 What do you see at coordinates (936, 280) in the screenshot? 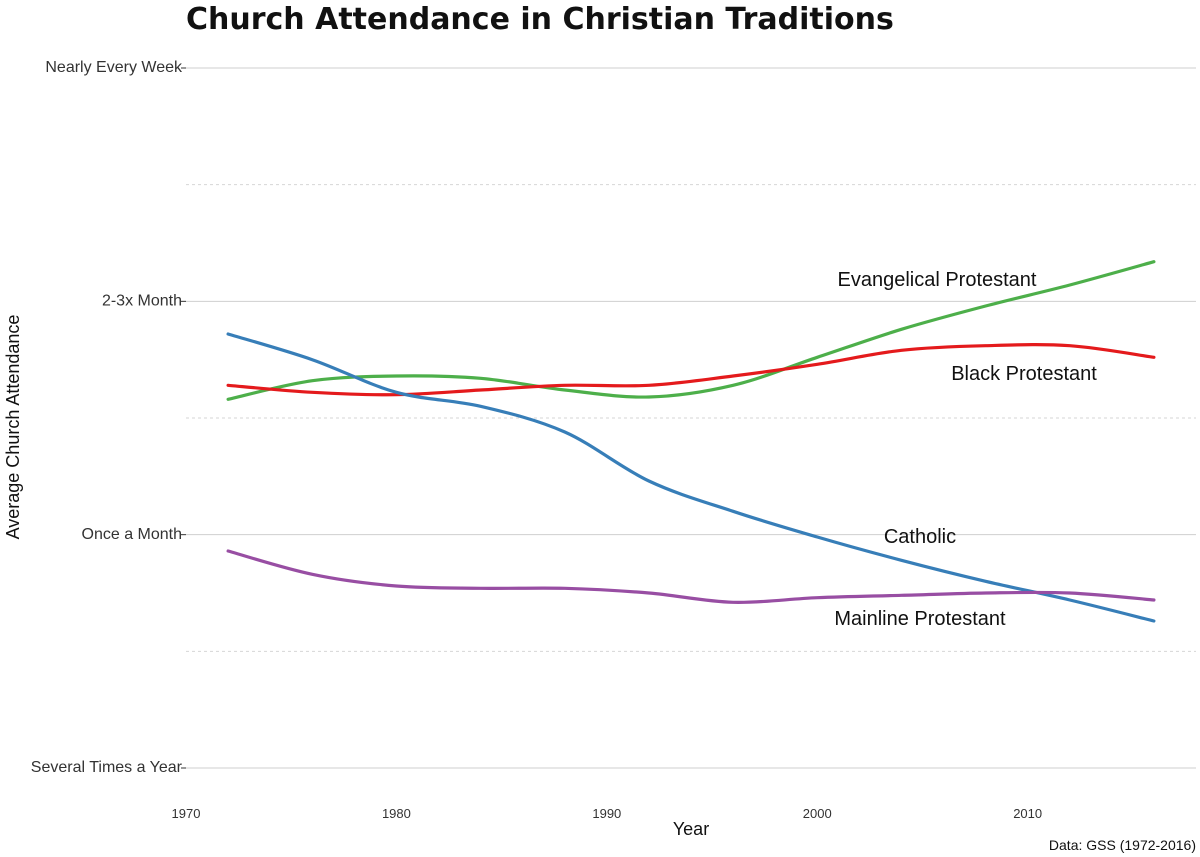
I see `series-label-evangelical-protestant: Evangelical Protestant` at bounding box center [936, 280].